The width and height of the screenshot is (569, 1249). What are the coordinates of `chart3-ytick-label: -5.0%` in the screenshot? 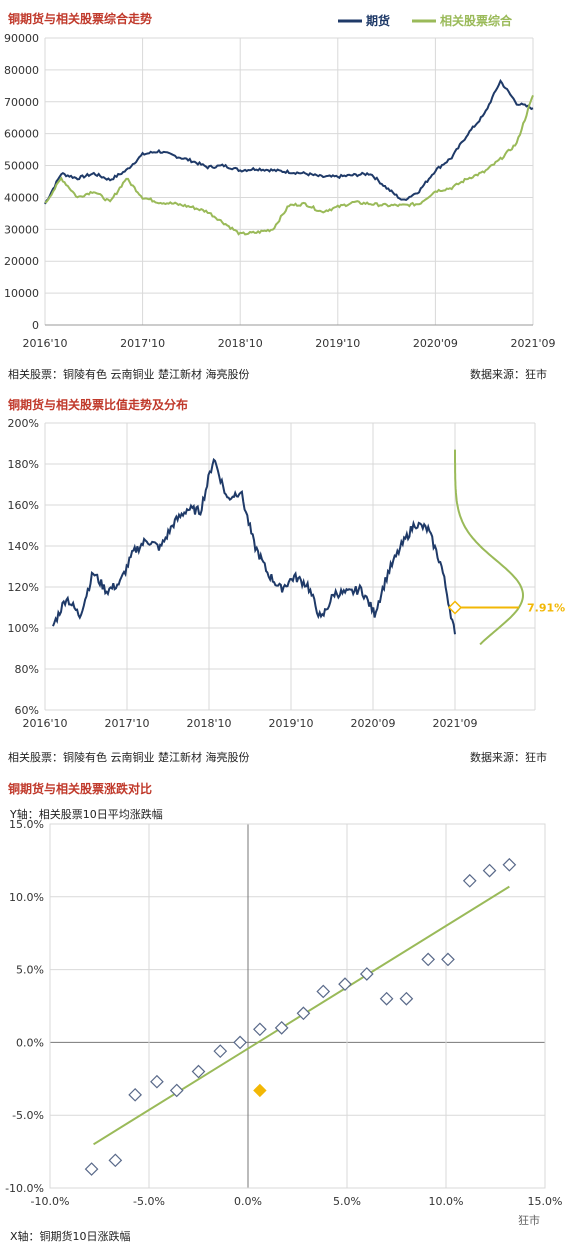 It's located at (28, 1115).